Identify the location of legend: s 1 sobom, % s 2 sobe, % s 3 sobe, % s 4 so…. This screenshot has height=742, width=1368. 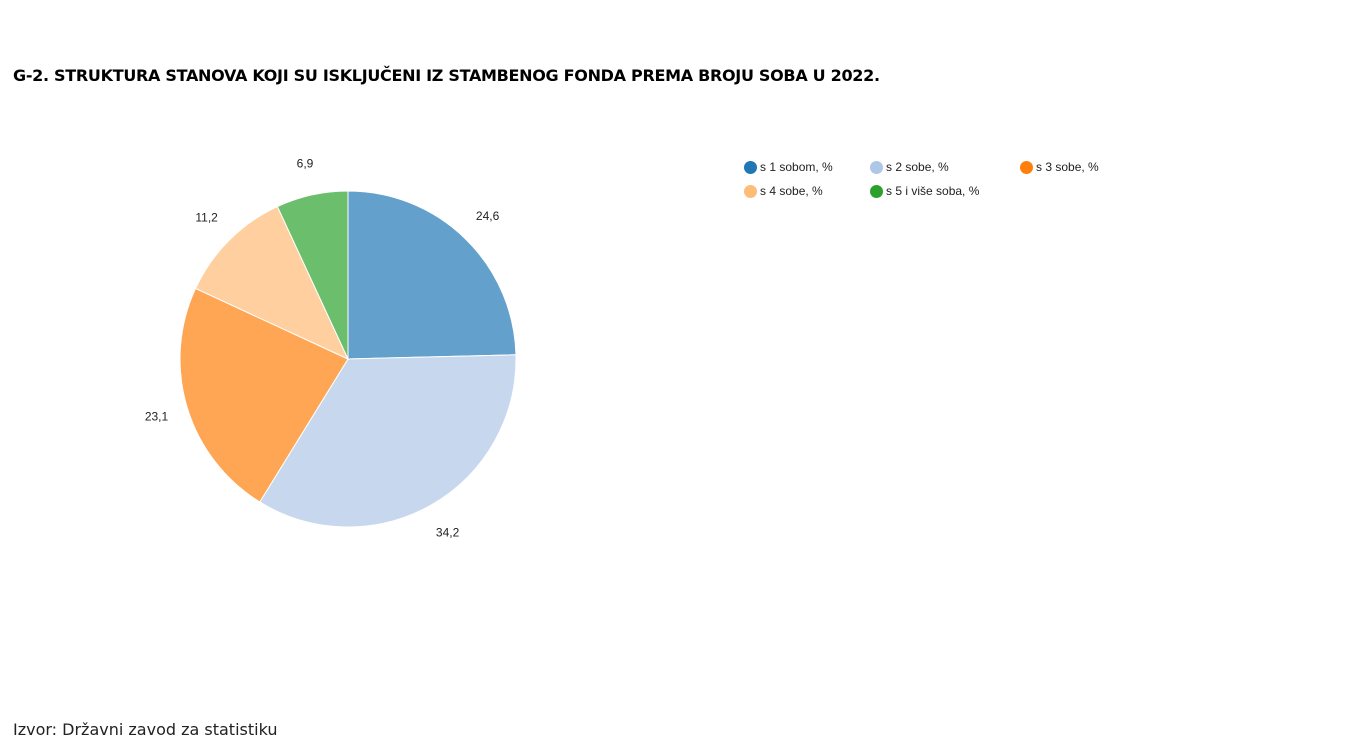
(944, 179).